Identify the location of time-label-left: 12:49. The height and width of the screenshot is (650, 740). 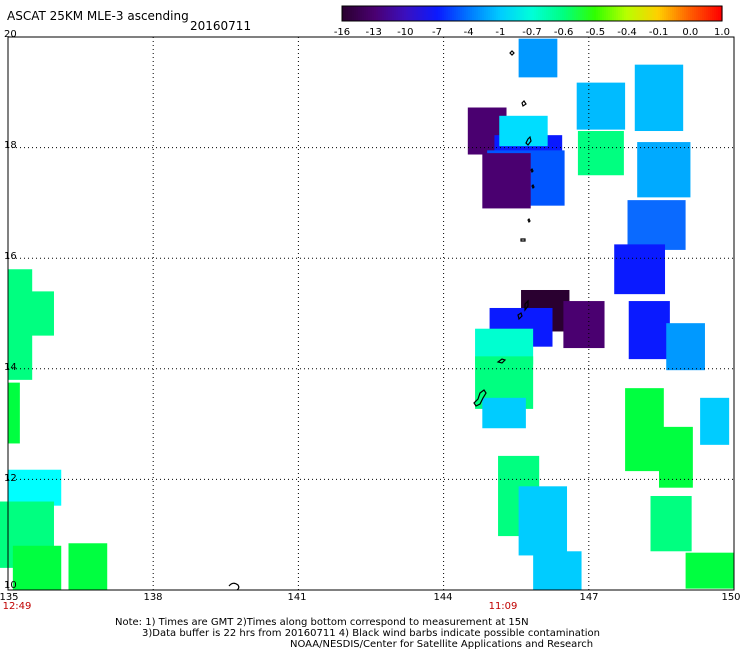
(17, 606).